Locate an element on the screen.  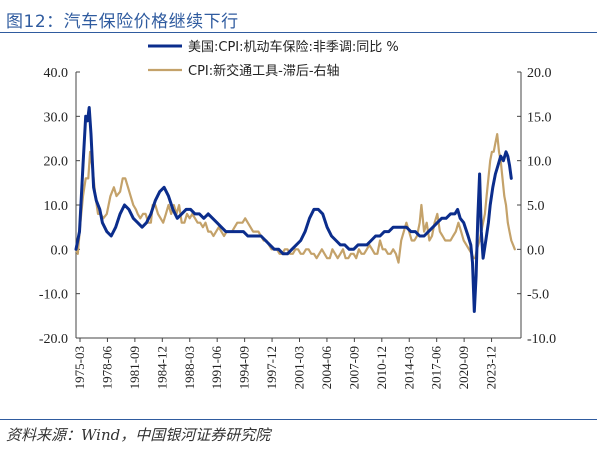
x-tick-label: 1984-12 is located at coordinates (161, 367).